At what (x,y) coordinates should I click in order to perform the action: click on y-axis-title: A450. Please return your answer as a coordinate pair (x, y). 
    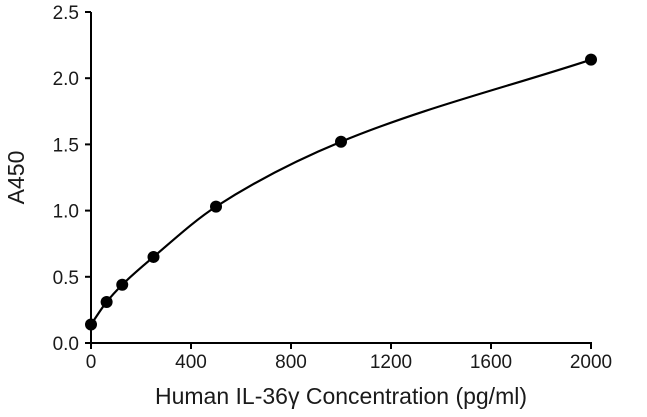
    Looking at the image, I should click on (16, 178).